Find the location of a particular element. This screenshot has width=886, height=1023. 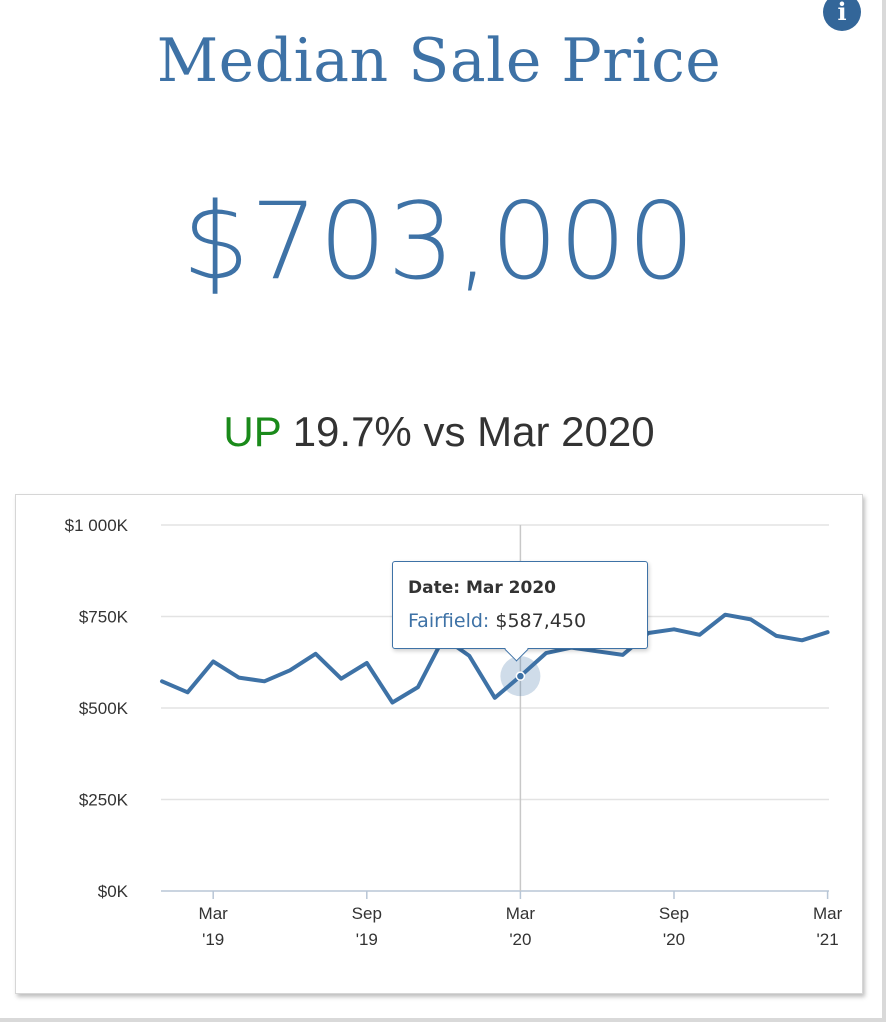

change-direction: UP is located at coordinates (252, 431).